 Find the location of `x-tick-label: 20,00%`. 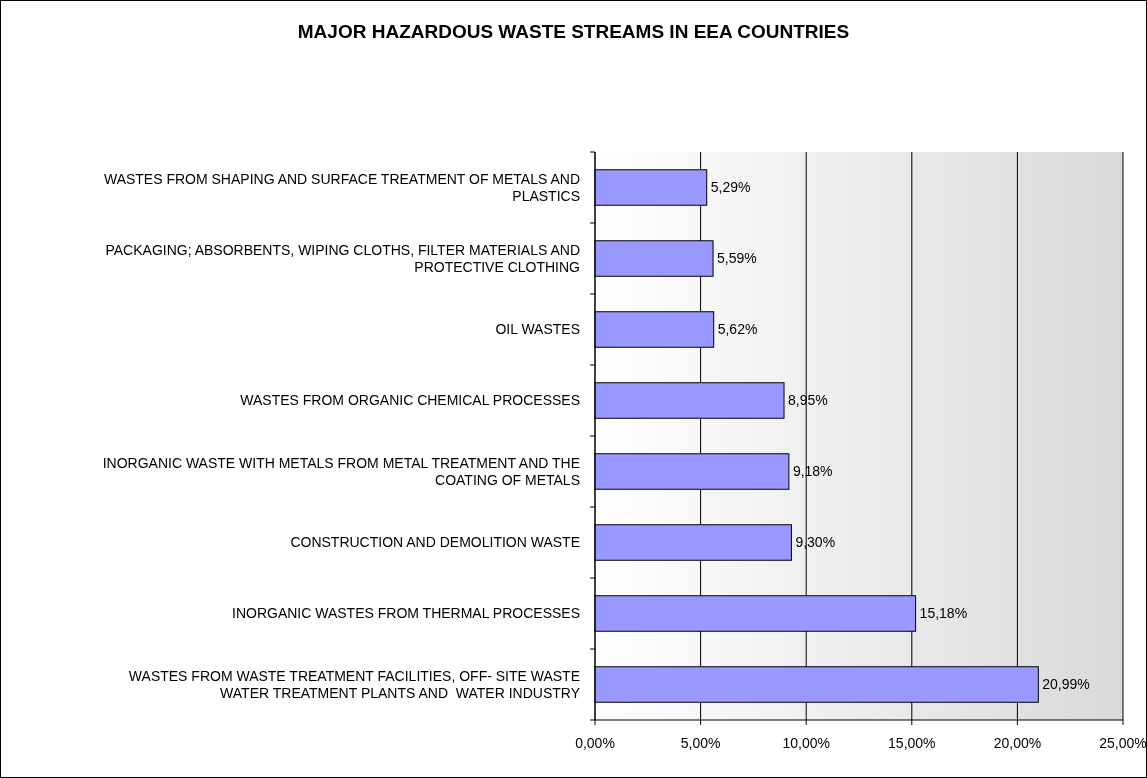

x-tick-label: 20,00% is located at coordinates (1017, 743).